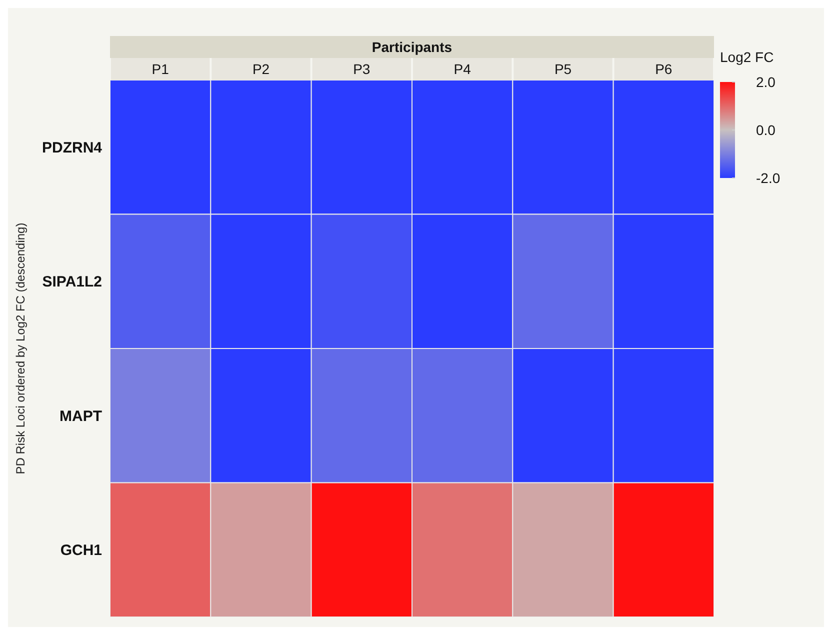 The image size is (832, 635). Describe the element at coordinates (412, 46) in the screenshot. I see `x-axis-title: Participants` at that location.